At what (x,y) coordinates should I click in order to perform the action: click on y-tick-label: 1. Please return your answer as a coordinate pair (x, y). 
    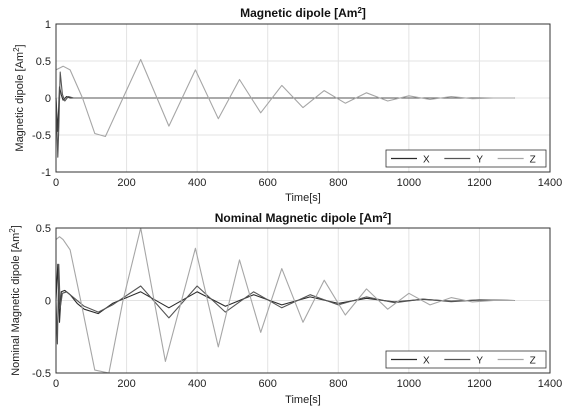
    Looking at the image, I should click on (48, 25).